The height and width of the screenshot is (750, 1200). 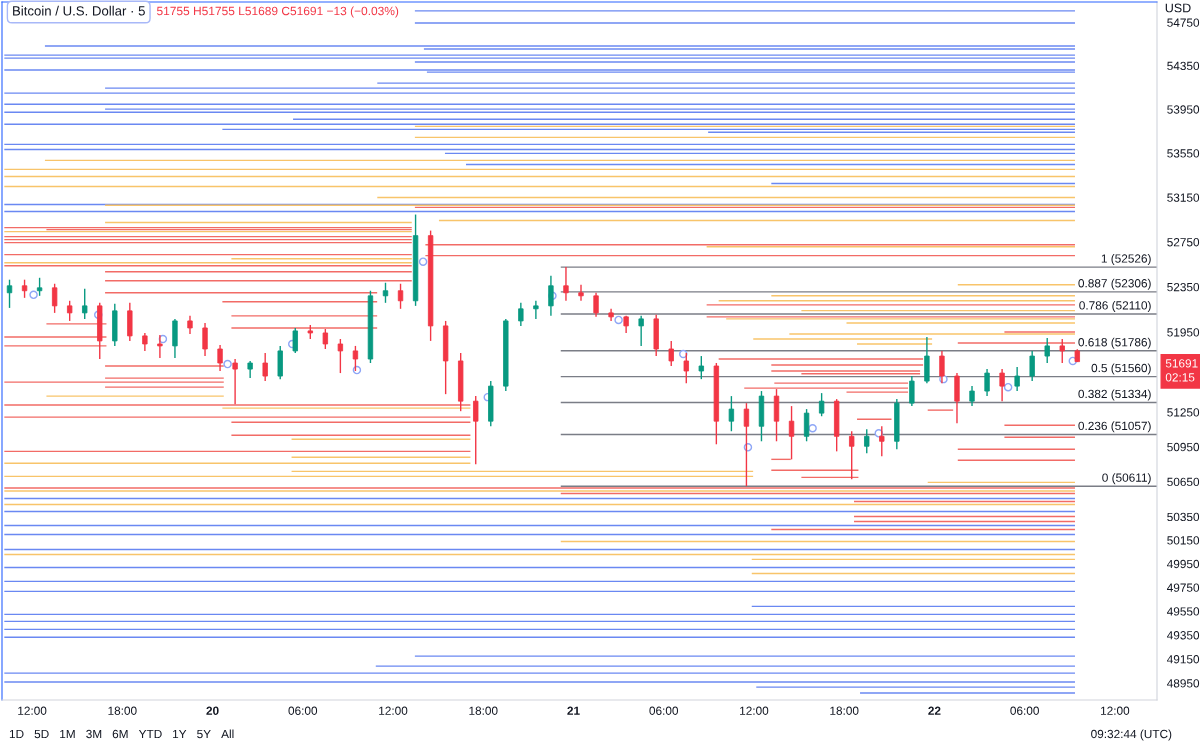 What do you see at coordinates (1183, 22) in the screenshot?
I see `y-tick-label: 54750` at bounding box center [1183, 22].